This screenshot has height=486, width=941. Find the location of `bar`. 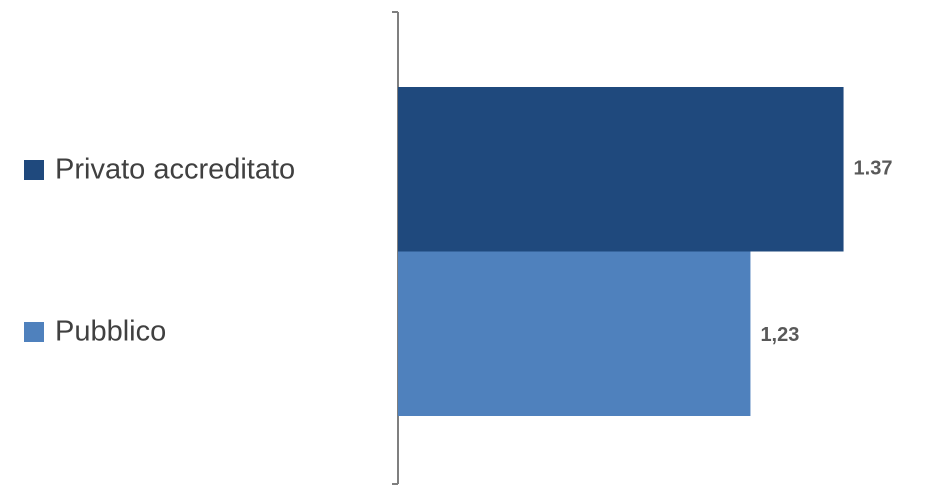

bar is located at coordinates (574, 333).